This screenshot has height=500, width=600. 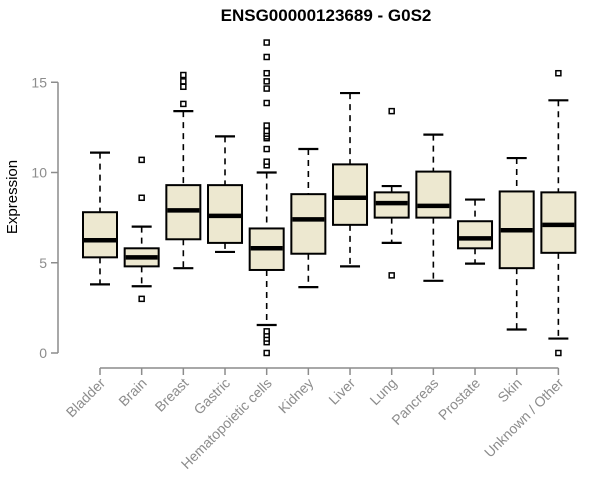 I want to click on y-tick-label: 10, so click(x=39, y=173).